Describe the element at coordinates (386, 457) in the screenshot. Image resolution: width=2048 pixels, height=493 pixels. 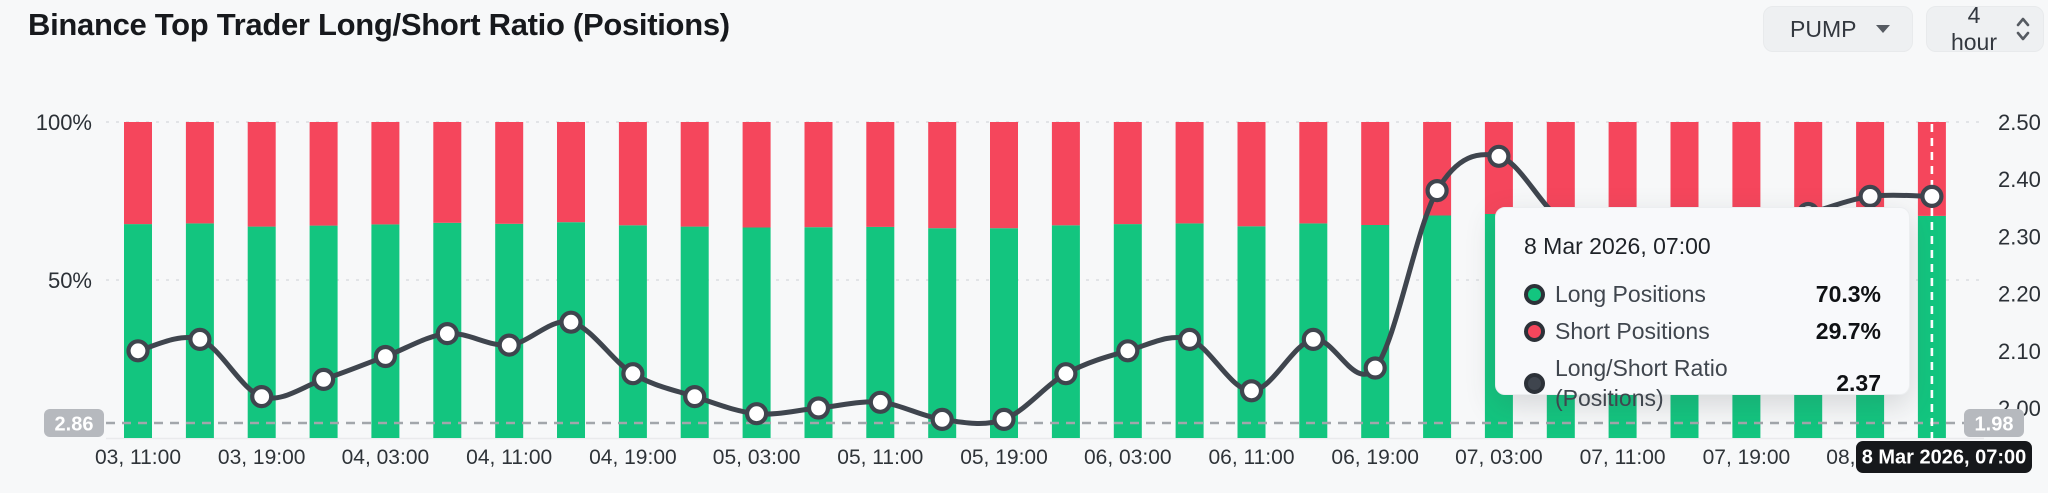
I see `svg-text: 04, 03:00` at that location.